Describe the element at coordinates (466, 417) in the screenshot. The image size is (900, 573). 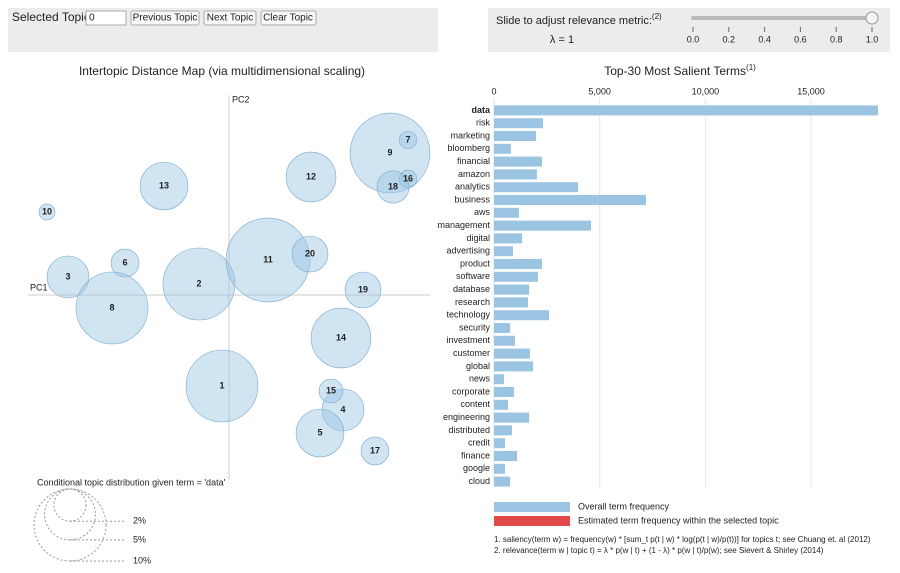
I see `term-label: engineering` at that location.